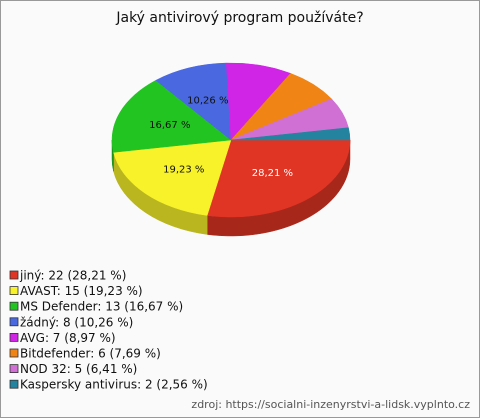  What do you see at coordinates (169, 125) in the screenshot?
I see `slice-label: 16,67 %` at bounding box center [169, 125].